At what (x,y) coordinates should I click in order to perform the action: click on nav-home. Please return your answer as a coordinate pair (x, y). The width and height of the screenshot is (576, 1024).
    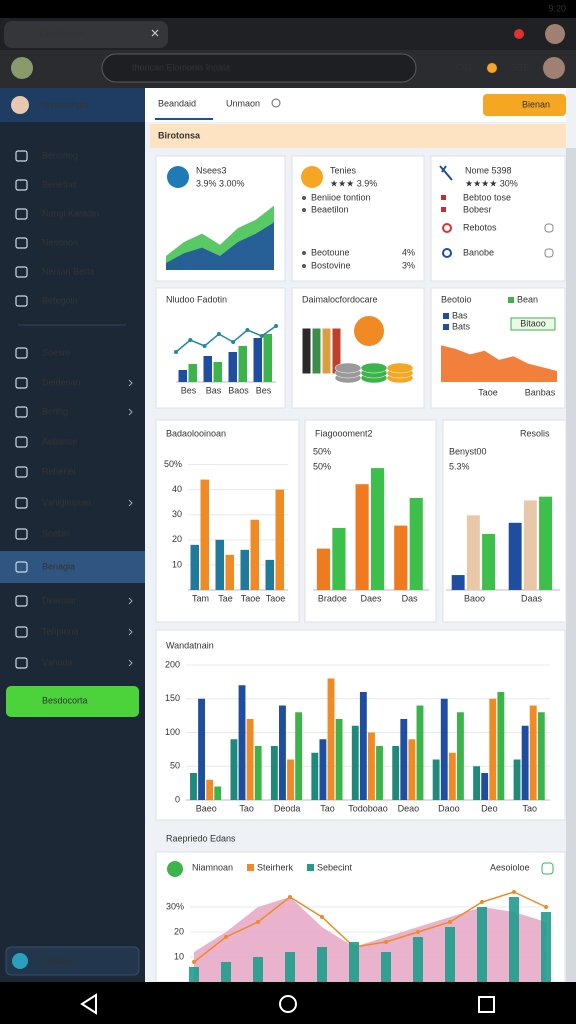
    Looking at the image, I should click on (288, 1004).